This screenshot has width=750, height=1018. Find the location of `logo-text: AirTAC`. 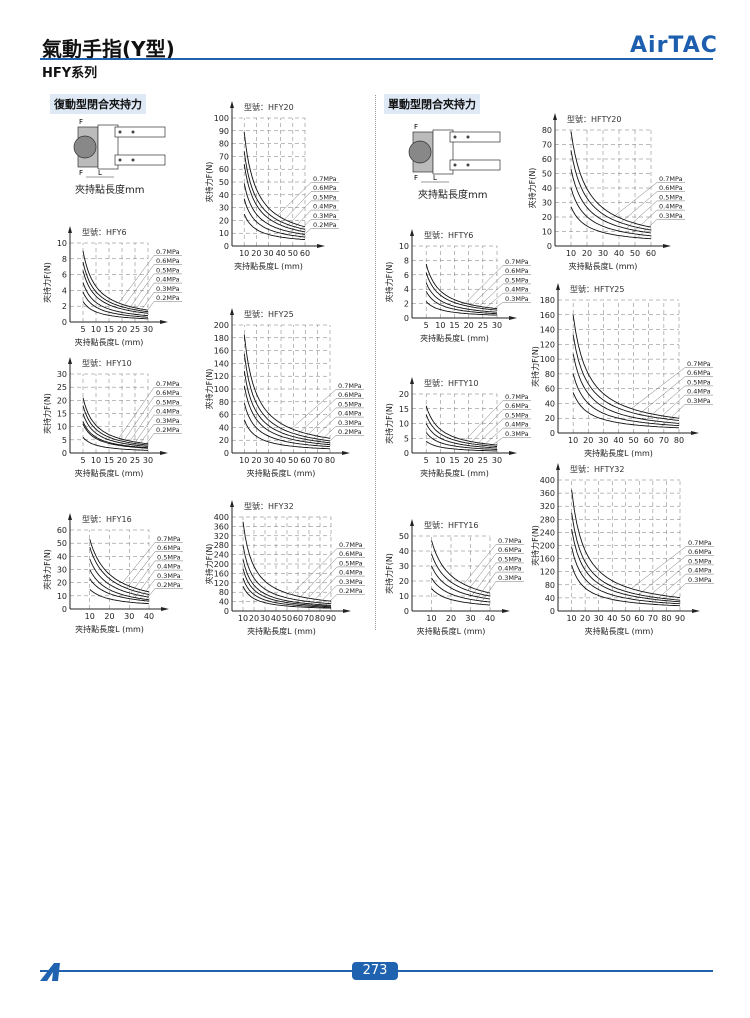

logo-text: AirTAC is located at coordinates (674, 45).